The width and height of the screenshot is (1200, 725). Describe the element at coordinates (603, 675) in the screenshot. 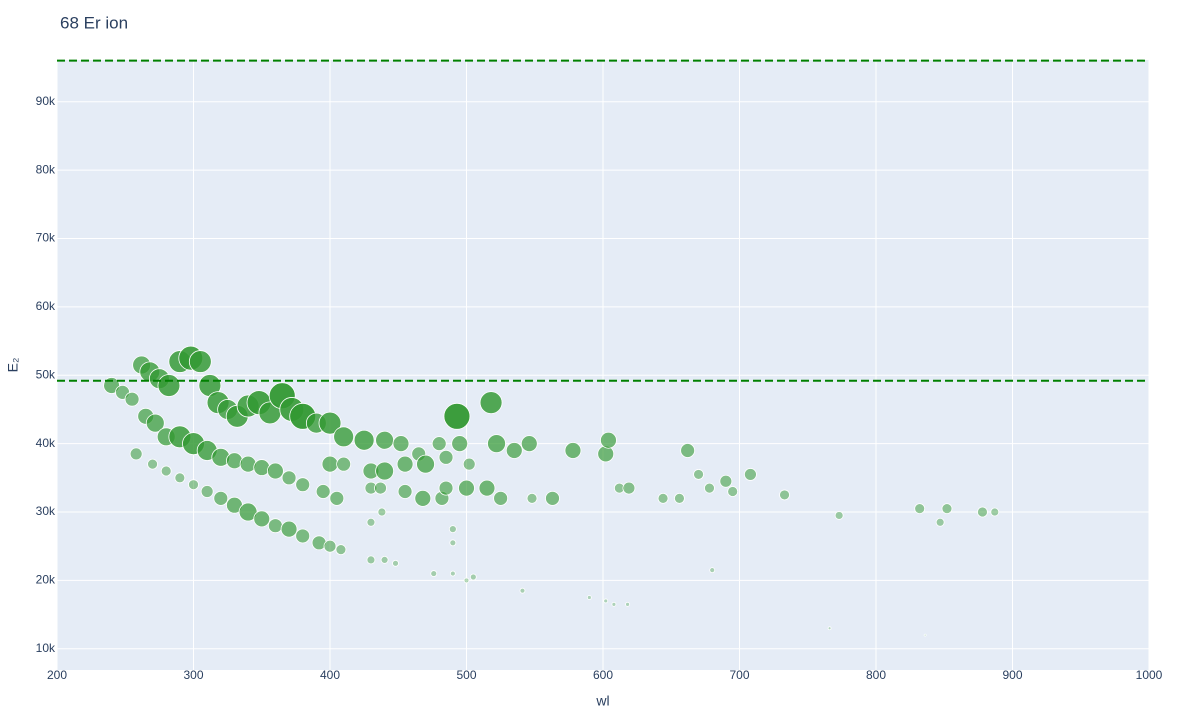

I see `x-tick-label: 600` at that location.